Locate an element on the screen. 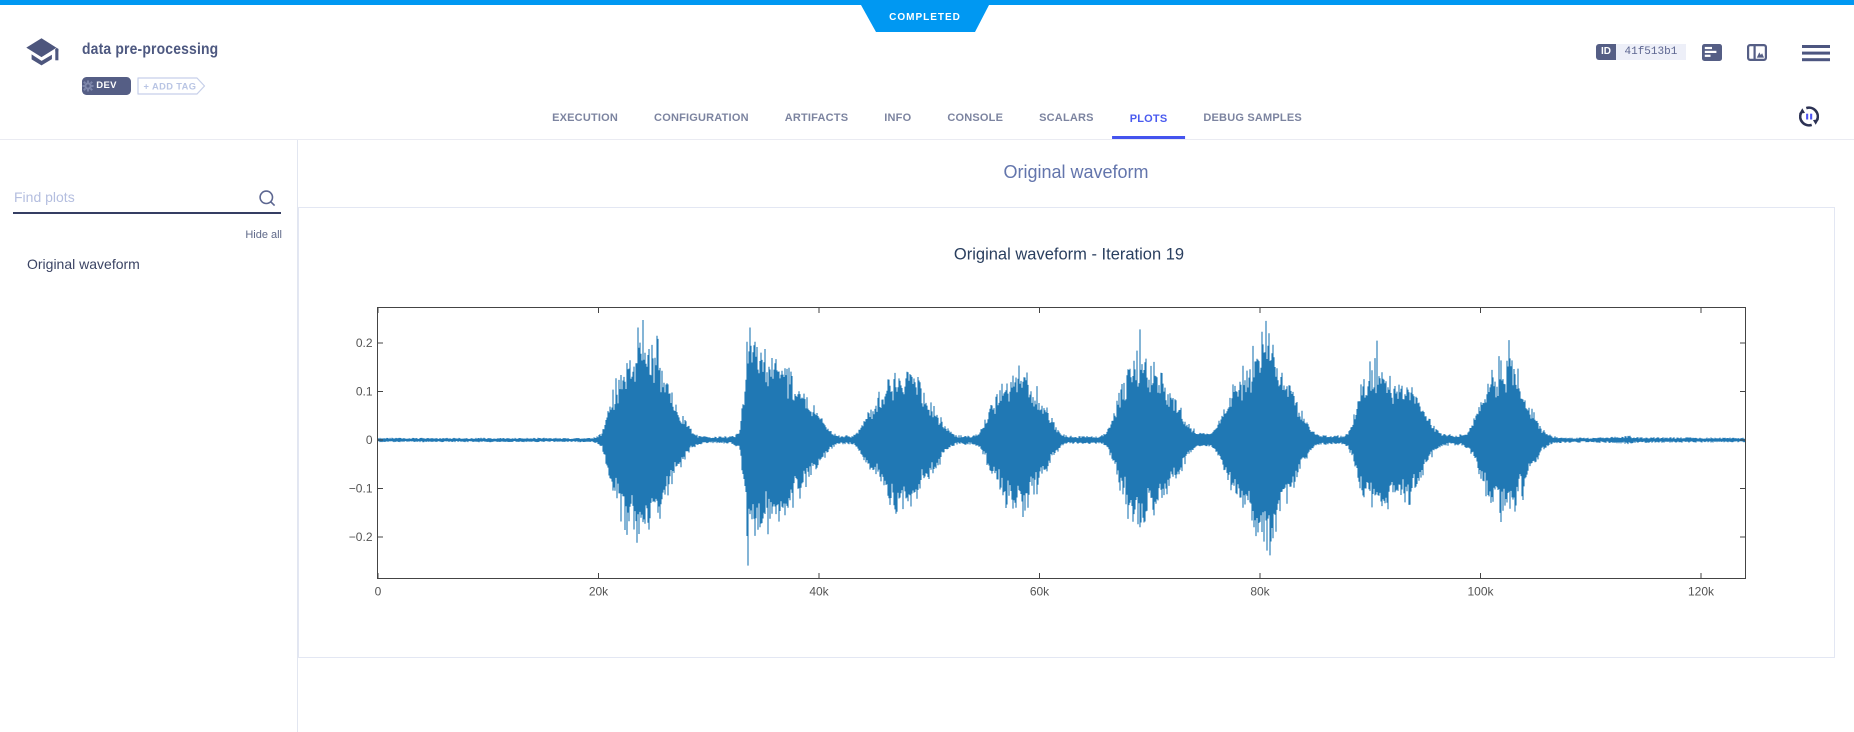 The height and width of the screenshot is (732, 1854). svg-text: + ADD TAG is located at coordinates (170, 86).